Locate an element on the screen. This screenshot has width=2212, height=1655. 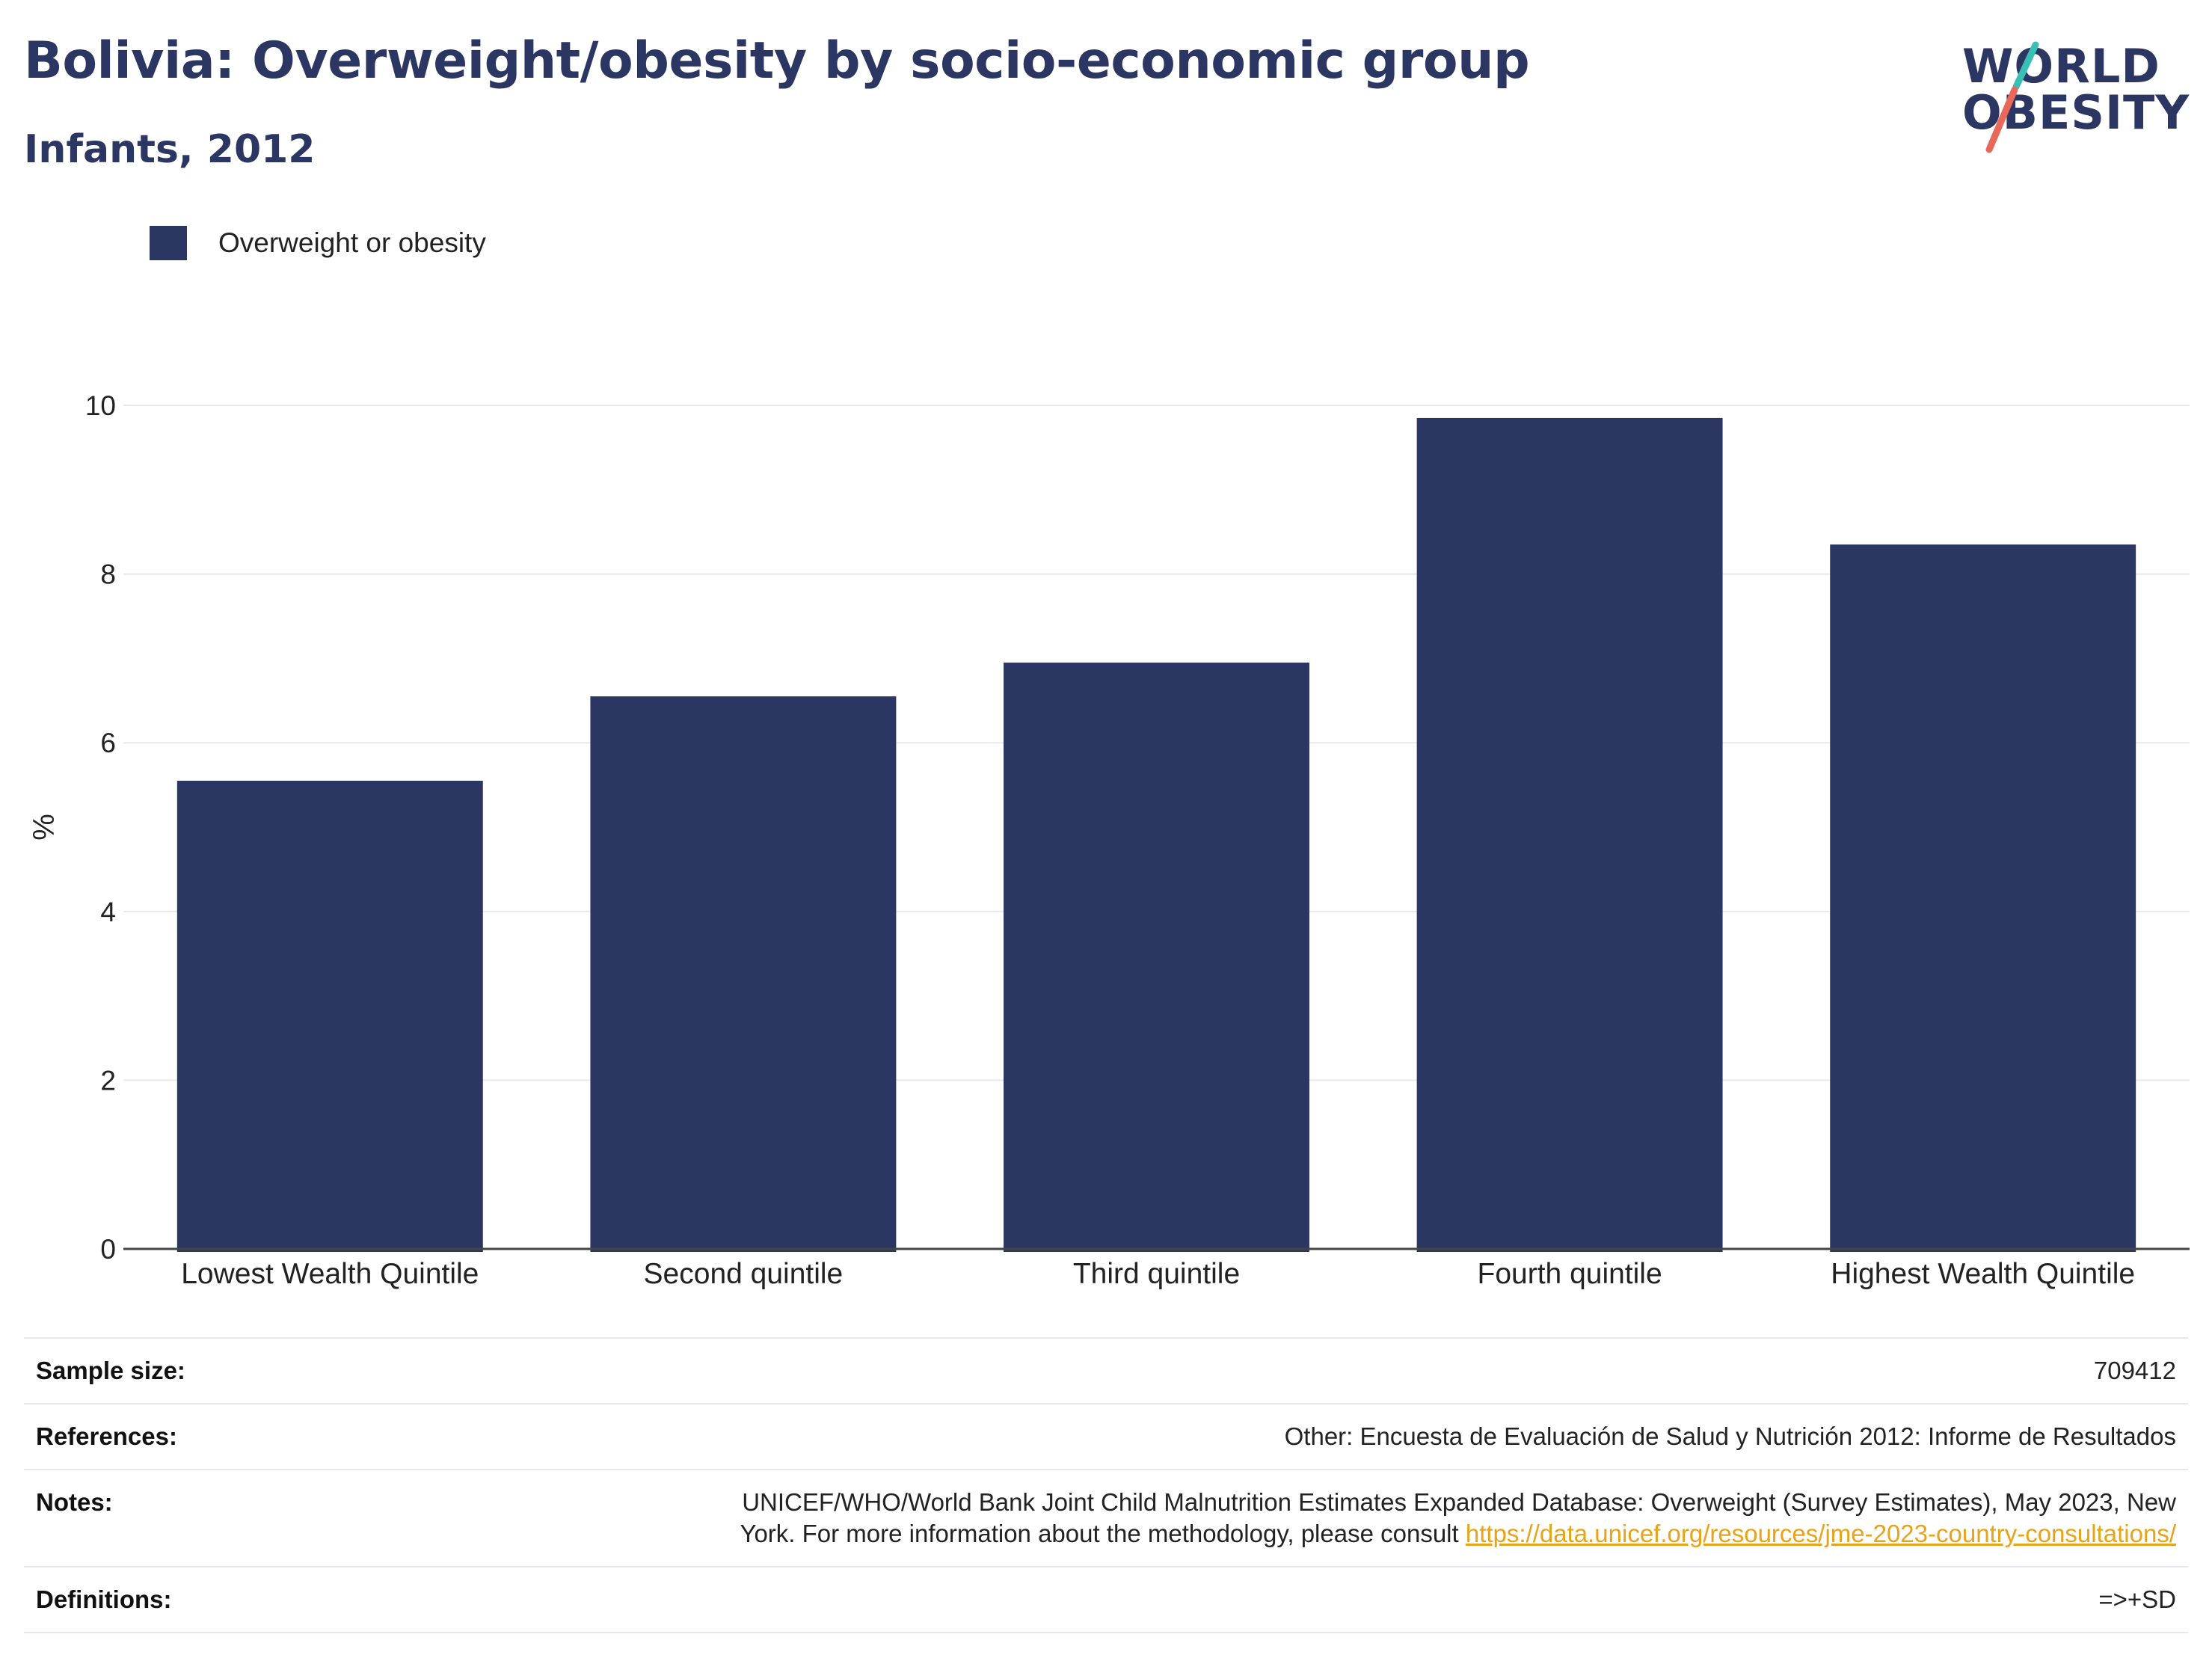
y-axis-label: % is located at coordinates (44, 827).